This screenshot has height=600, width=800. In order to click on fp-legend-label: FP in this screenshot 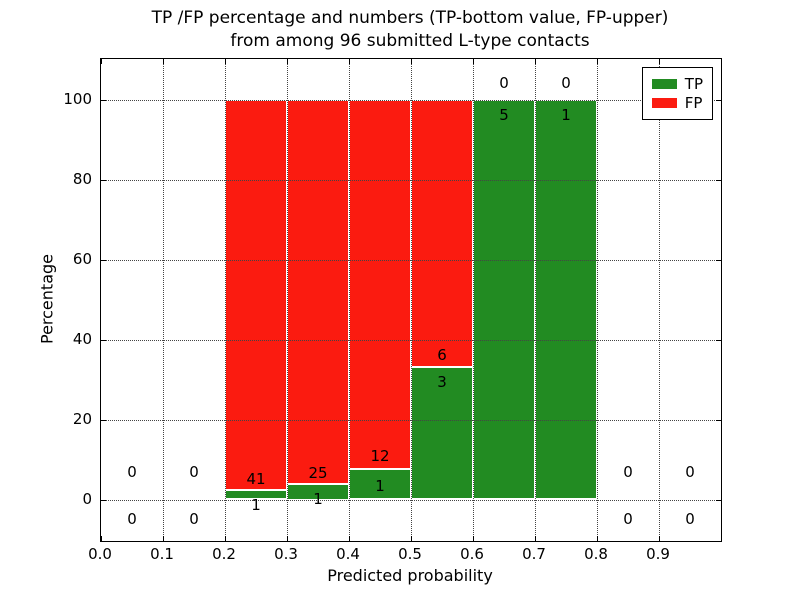, I will do `click(693, 103)`.